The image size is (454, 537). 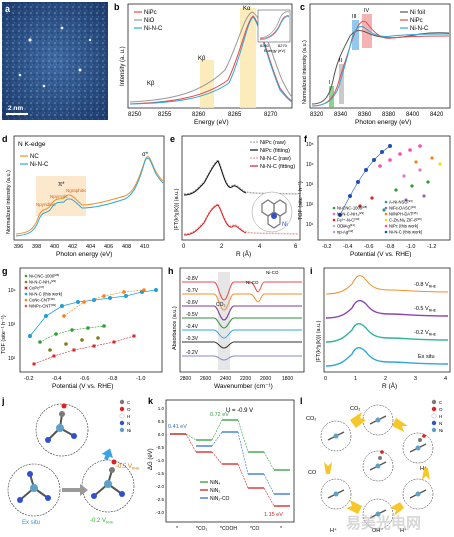 What do you see at coordinates (285, 225) in the screenshot?
I see `atom-label: Ni` at bounding box center [285, 225].